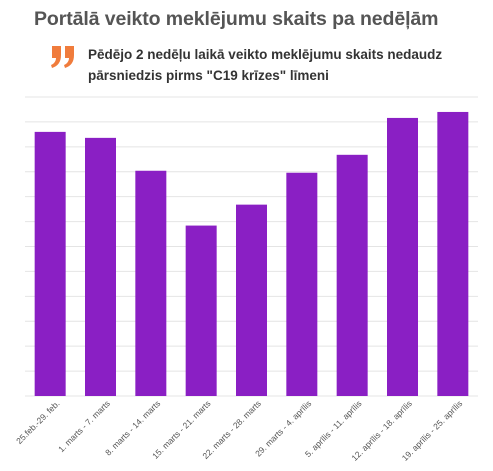 This screenshot has width=493, height=471. What do you see at coordinates (84, 426) in the screenshot?
I see `x-tick-label: 1. marts - 7. marts` at bounding box center [84, 426].